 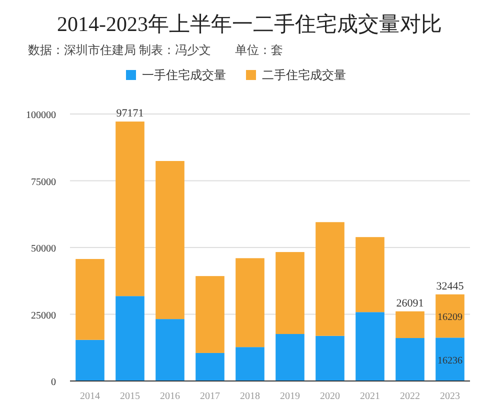 I want to click on x-tick-label: 2023, so click(x=450, y=396).